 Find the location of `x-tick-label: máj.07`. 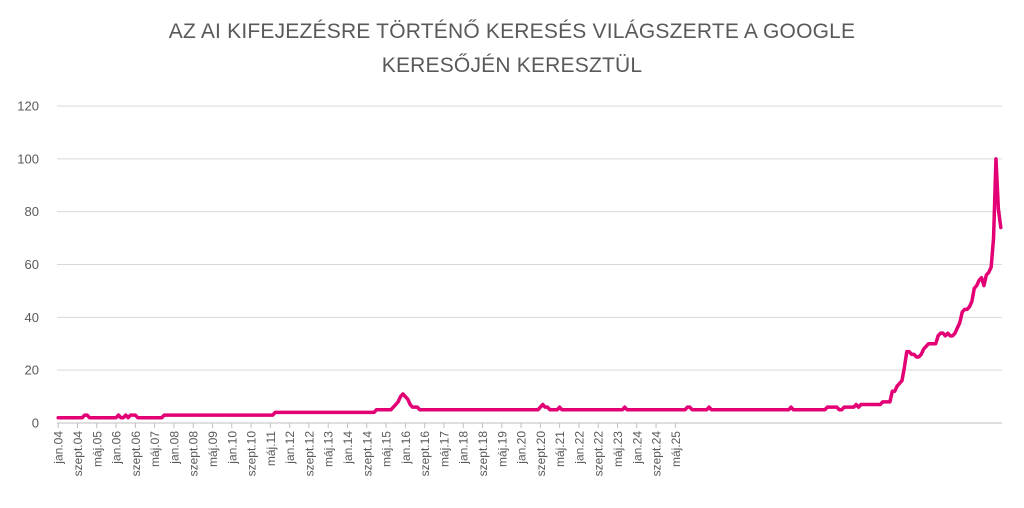

x-tick-label: máj.07 is located at coordinates (155, 449).